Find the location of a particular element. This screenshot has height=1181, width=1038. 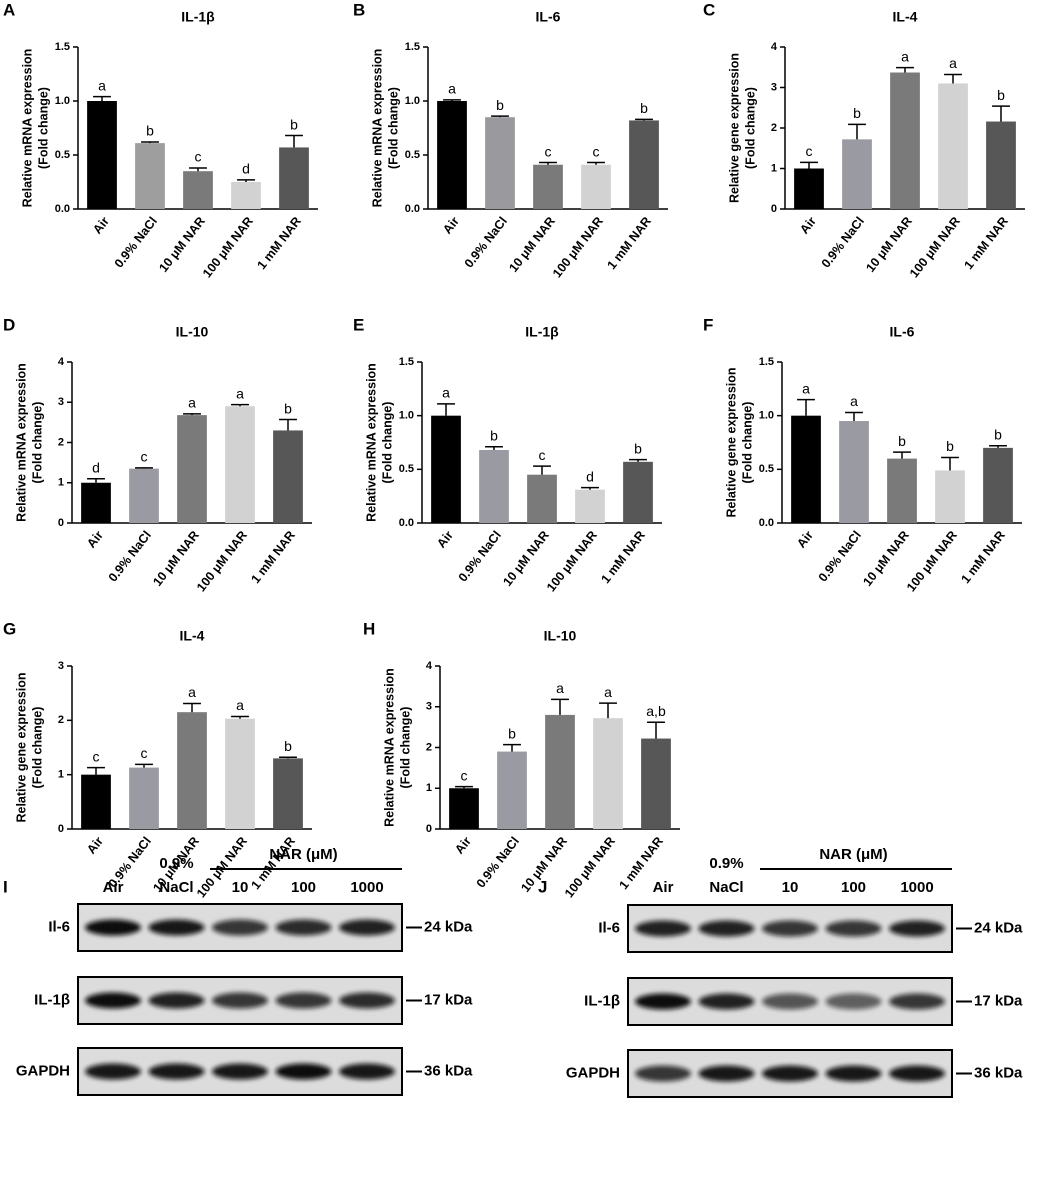

row-label: GAPDH is located at coordinates (593, 1072).